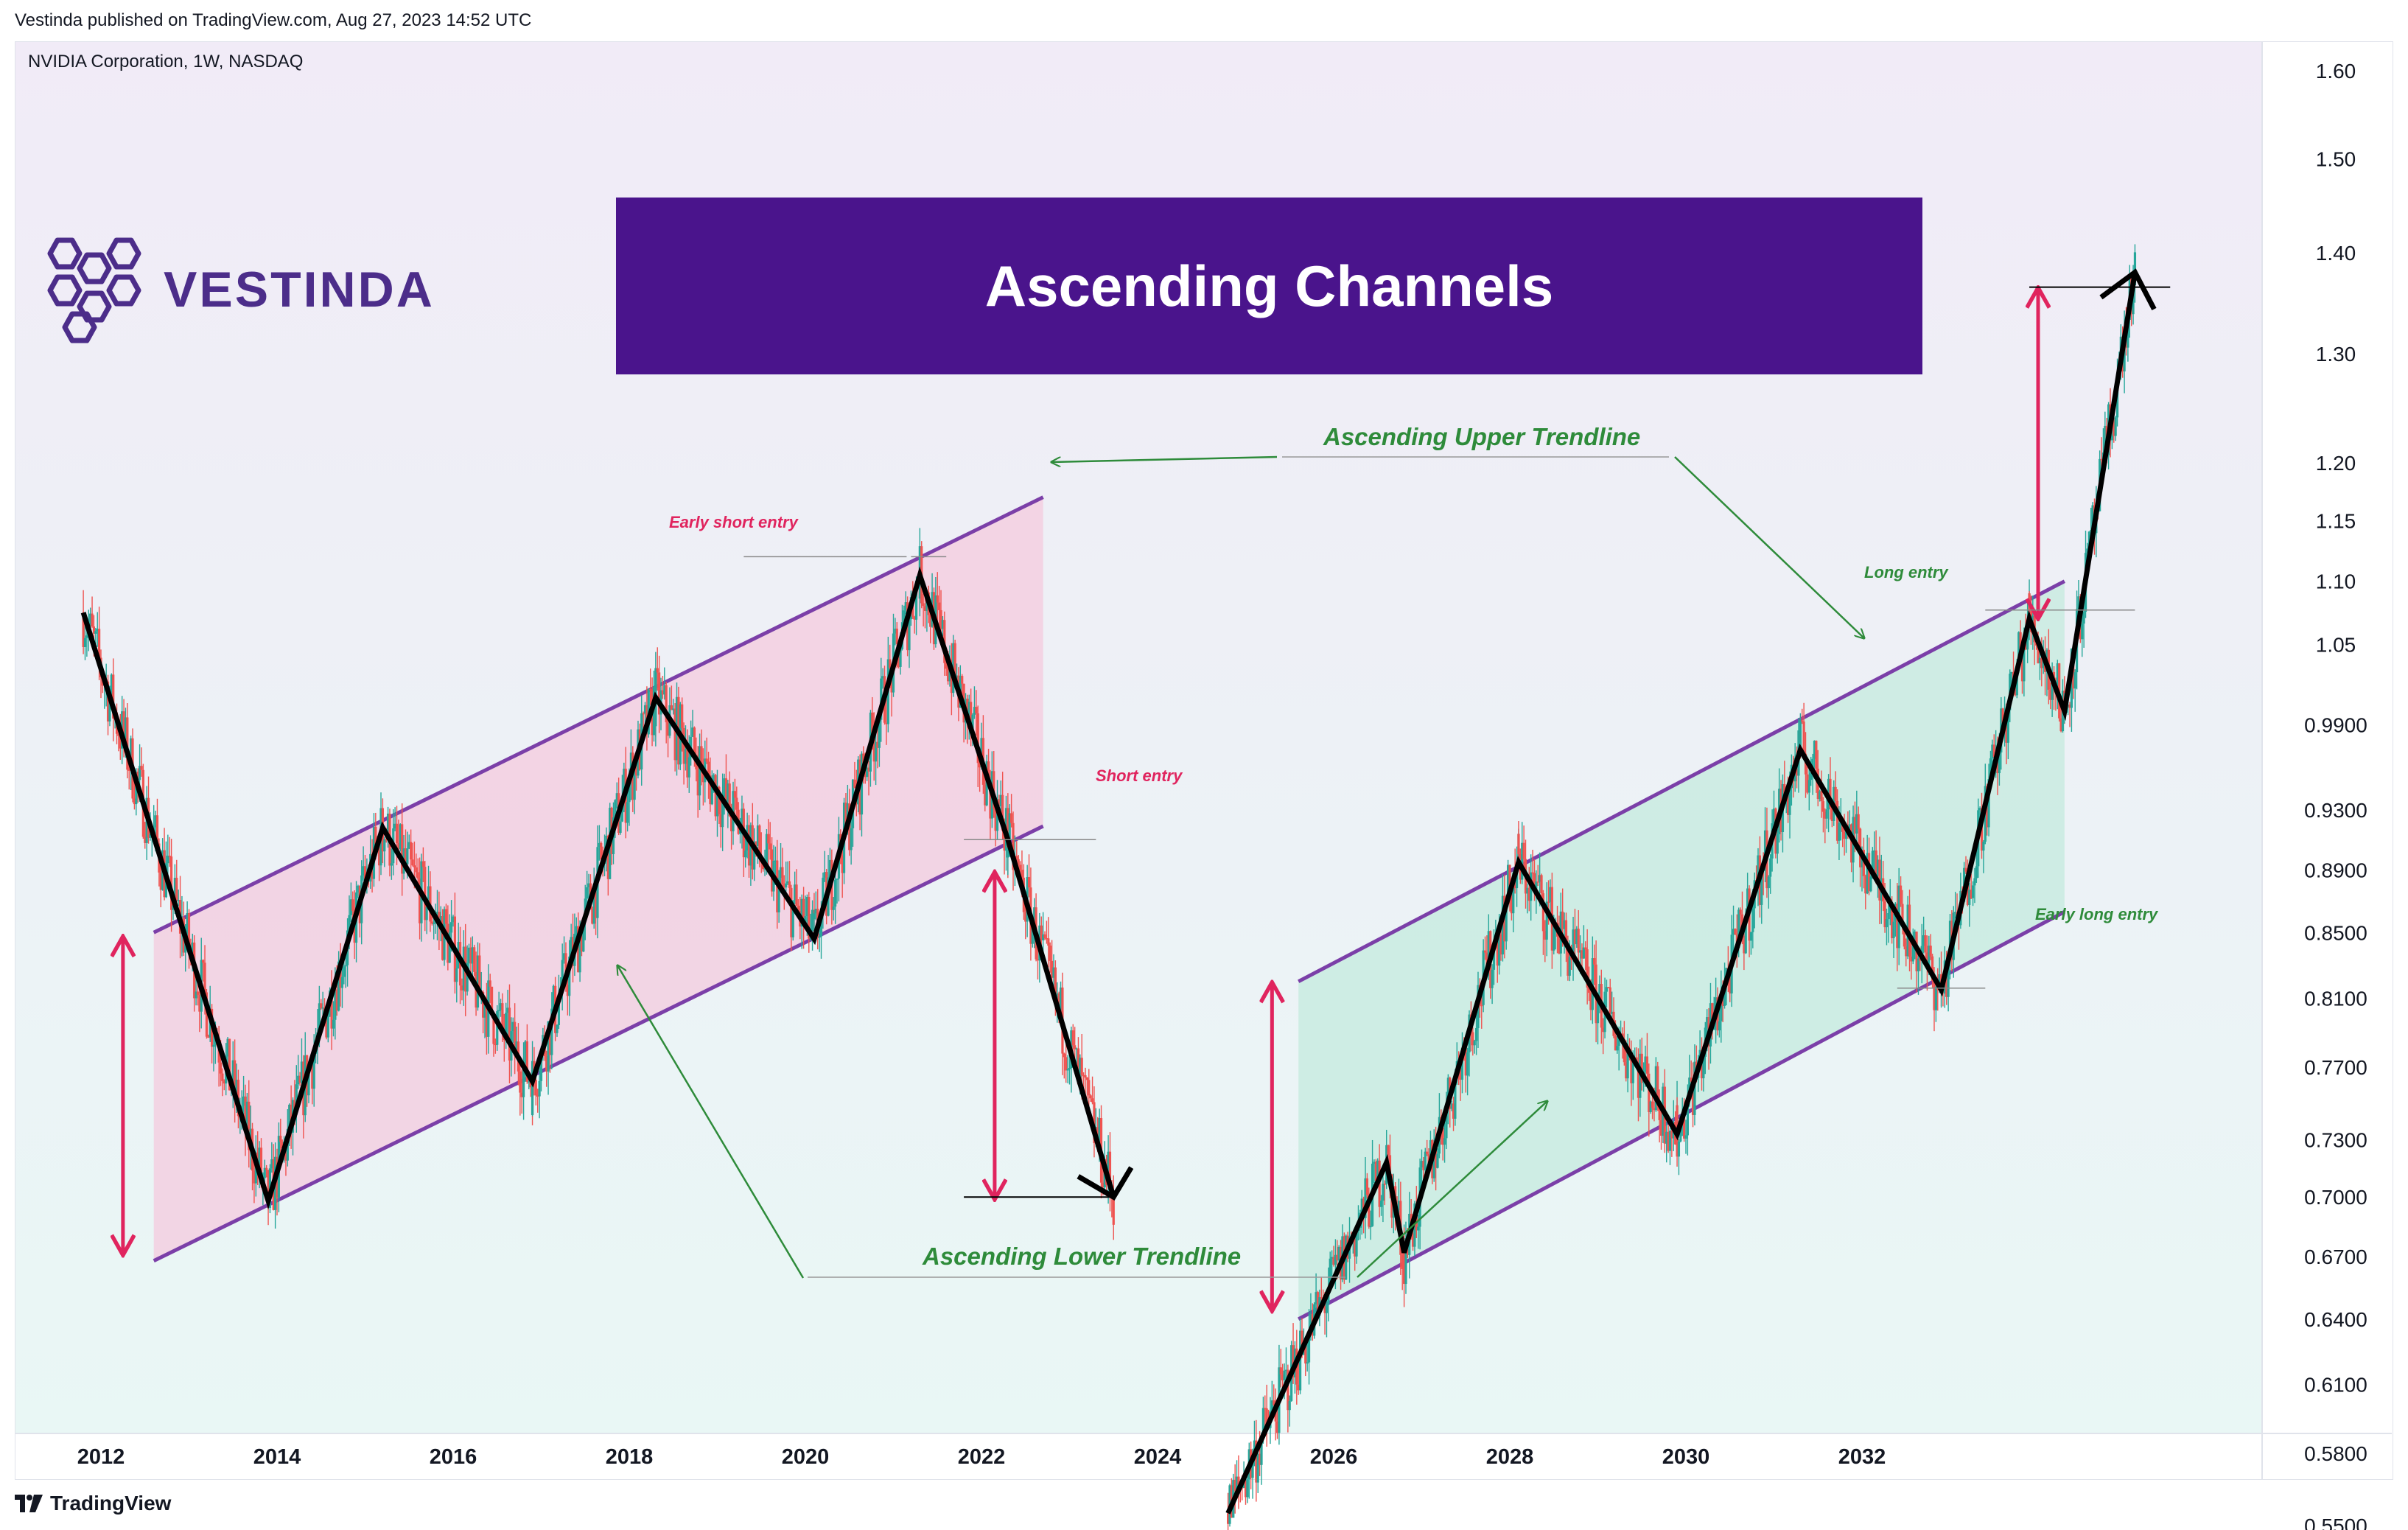 Image resolution: width=2408 pixels, height=1530 pixels. Describe the element at coordinates (2335, 811) in the screenshot. I see `price-tick-label: 0.9300` at that location.